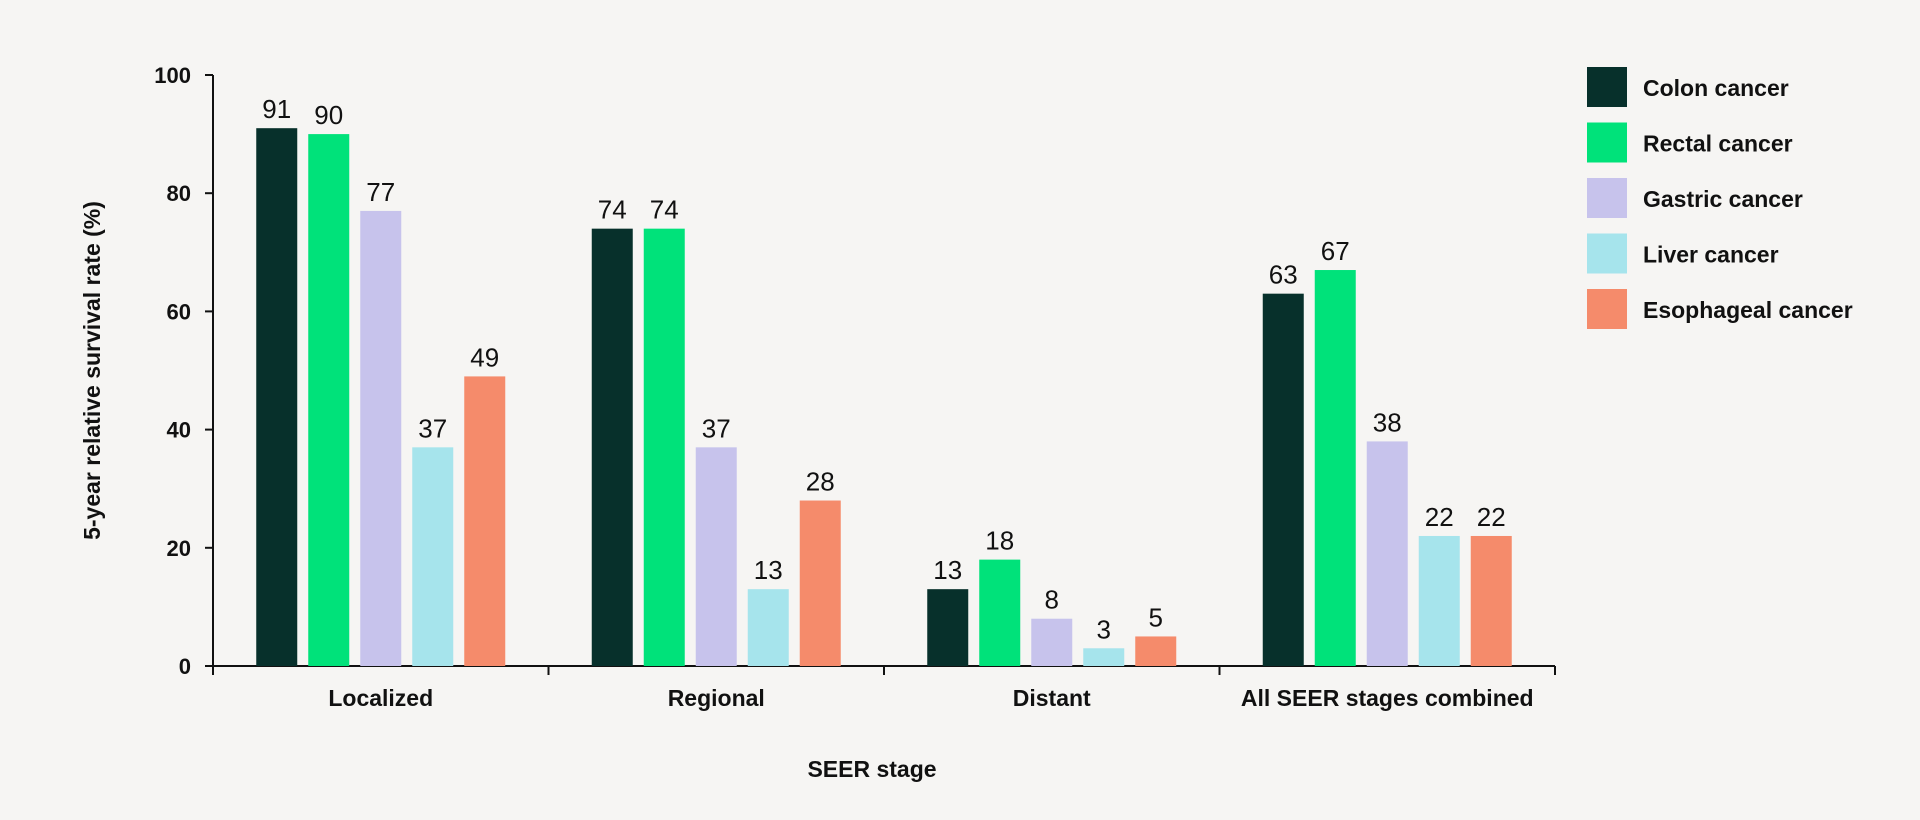 This screenshot has height=820, width=1920. Describe the element at coordinates (871, 769) in the screenshot. I see `x-axis-title: SEER stage` at that location.